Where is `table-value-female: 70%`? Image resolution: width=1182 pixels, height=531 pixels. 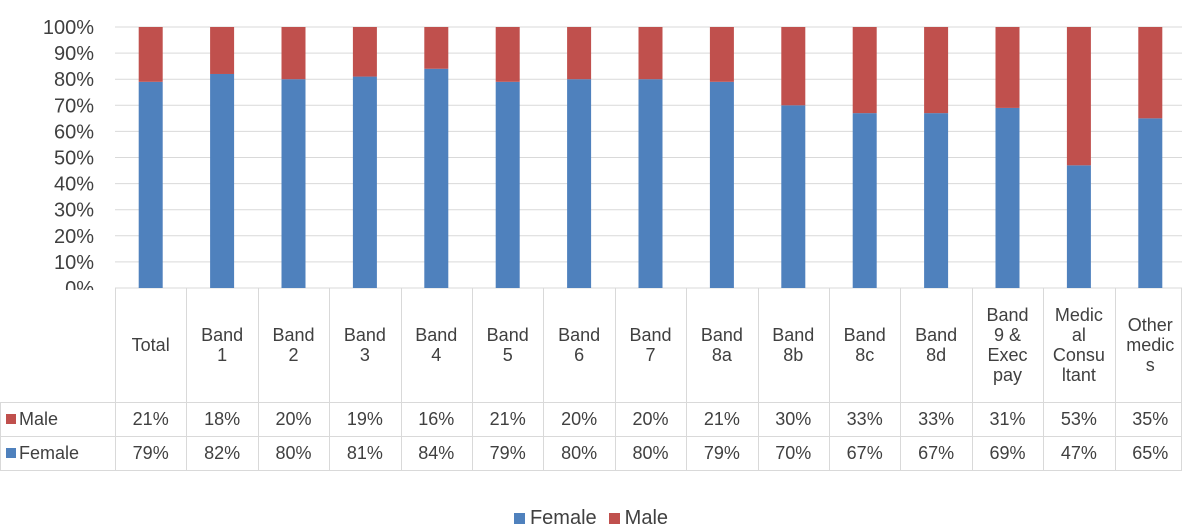 table-value-female: 70% is located at coordinates (793, 452).